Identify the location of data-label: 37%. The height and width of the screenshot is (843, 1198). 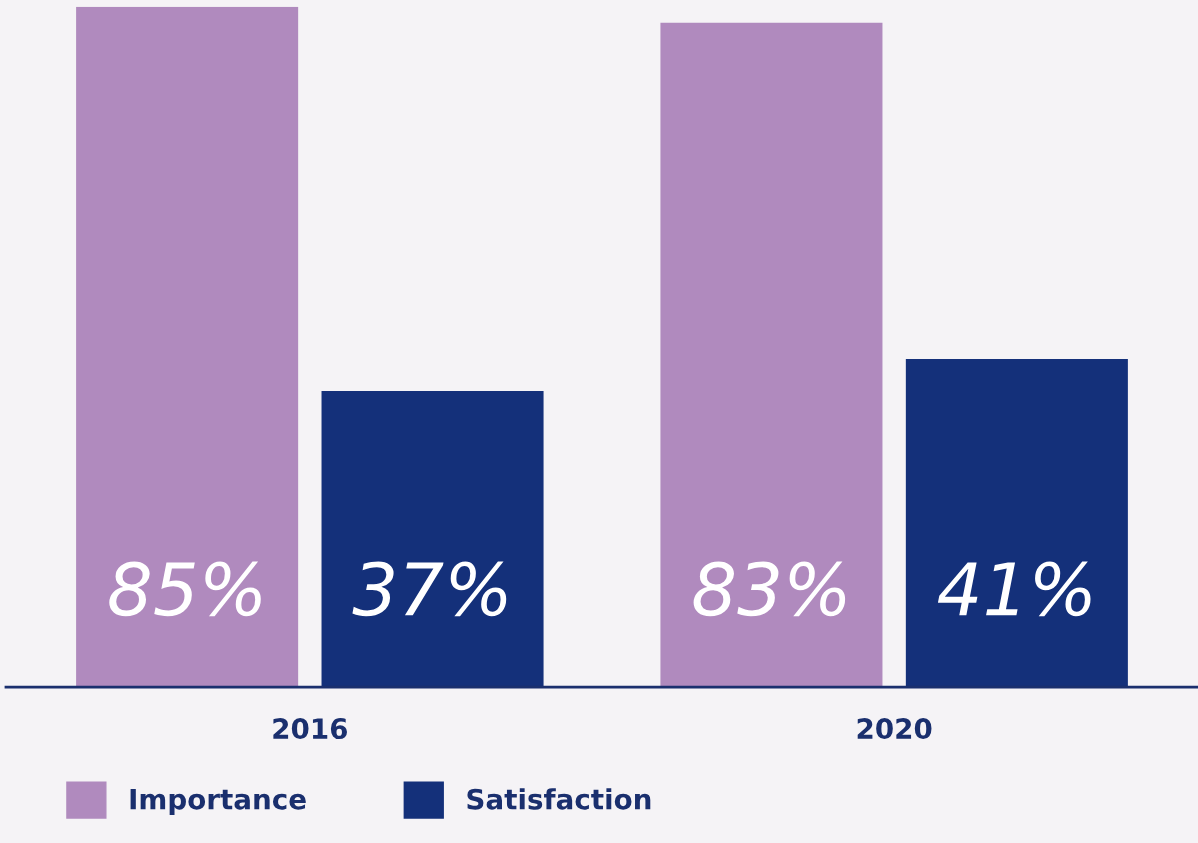
(429, 589).